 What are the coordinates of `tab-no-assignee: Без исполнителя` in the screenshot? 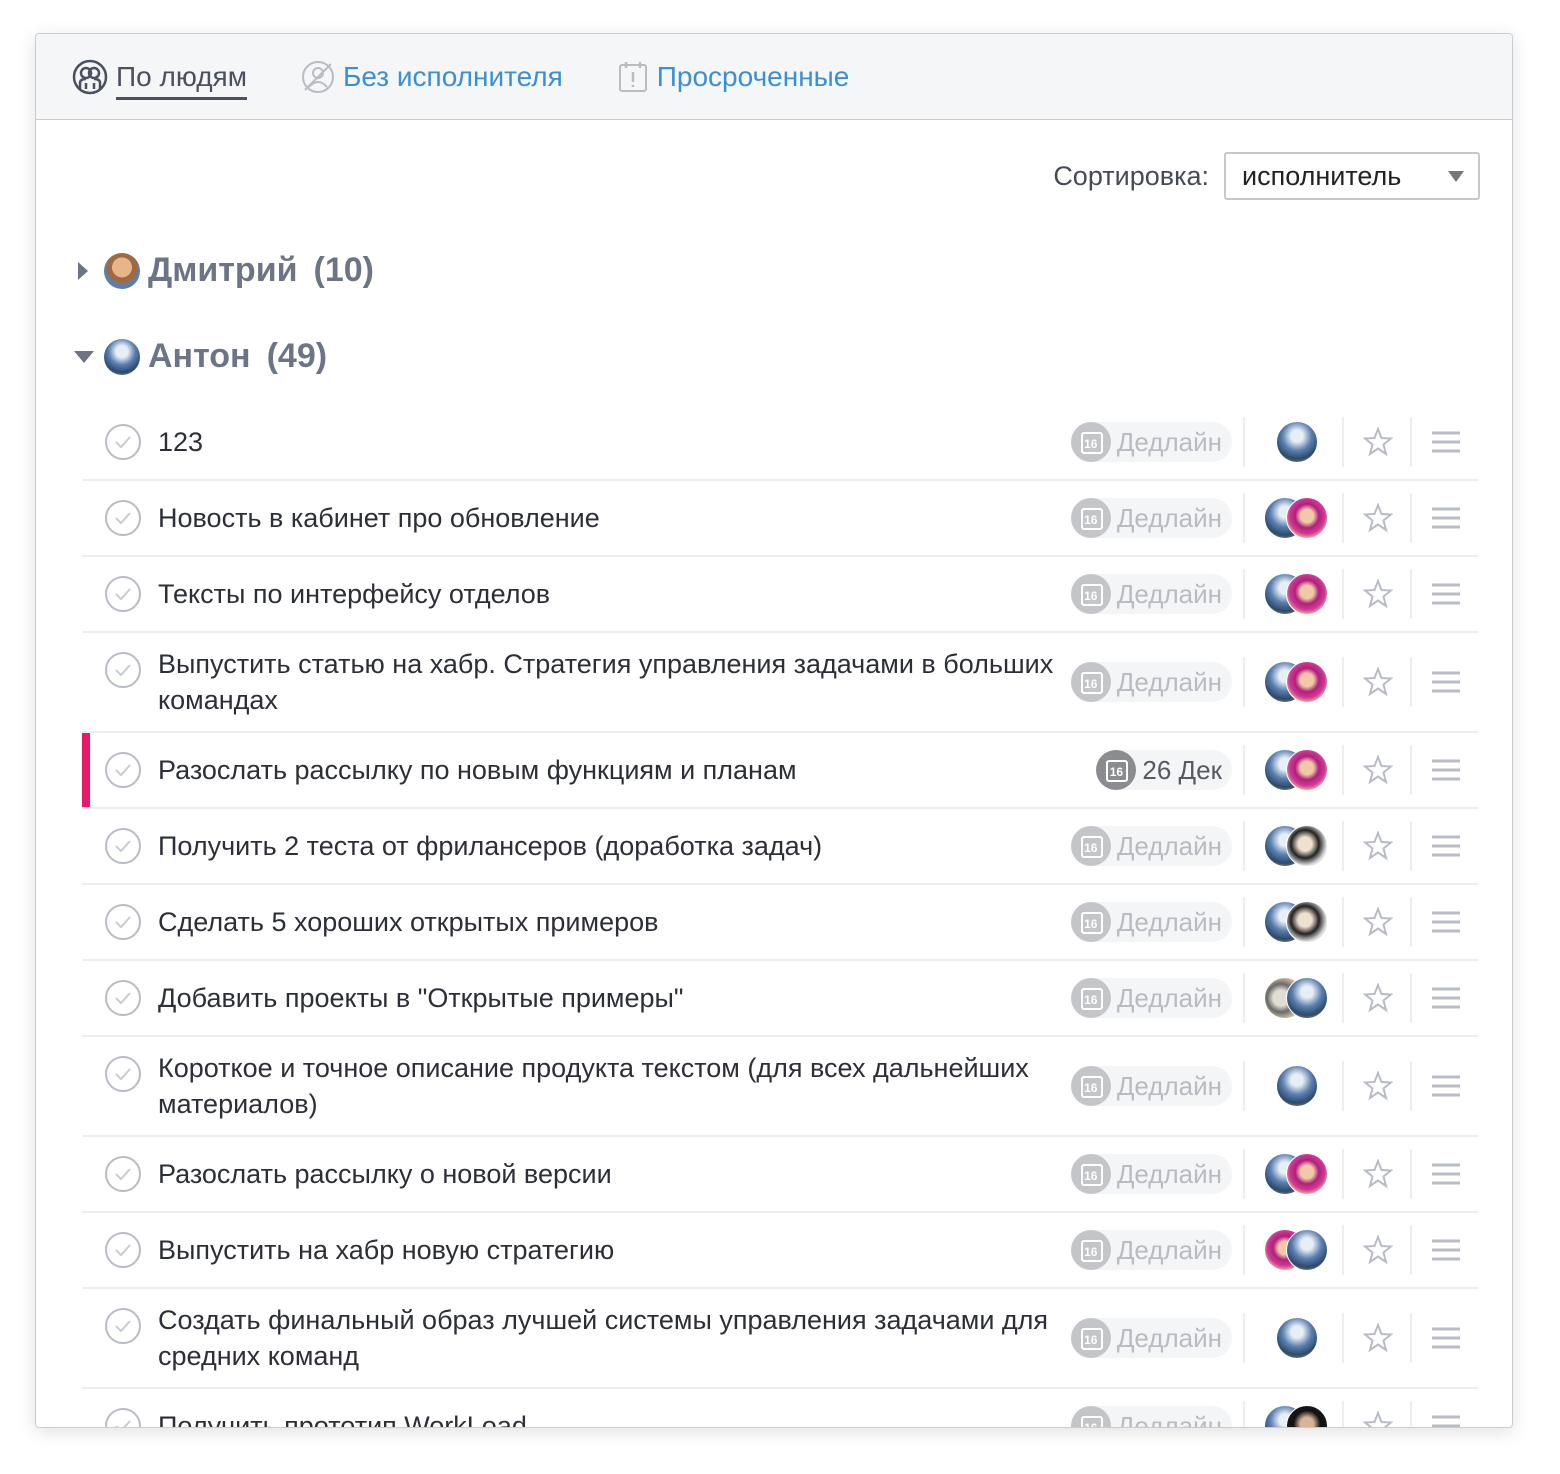 It's located at (432, 77).